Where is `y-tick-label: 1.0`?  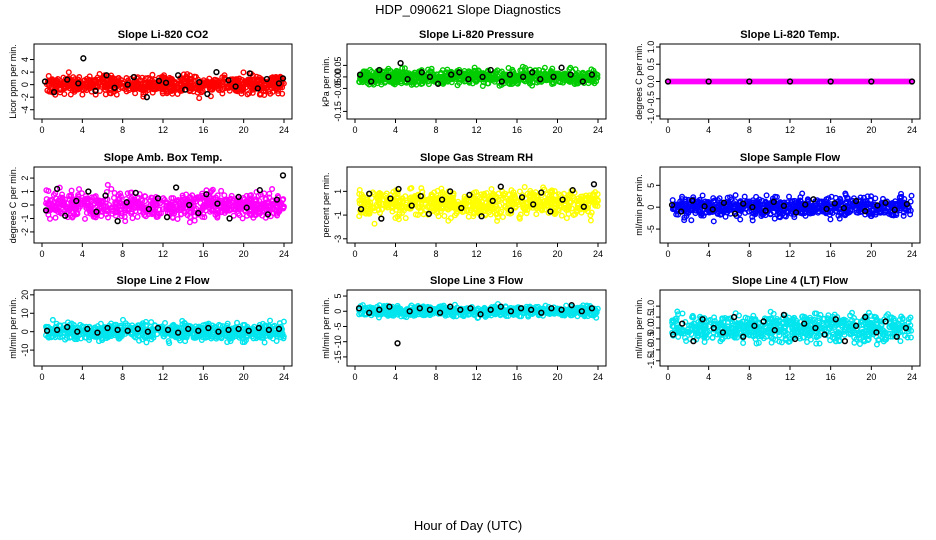
y-tick-label: 1.0 is located at coordinates (651, 47).